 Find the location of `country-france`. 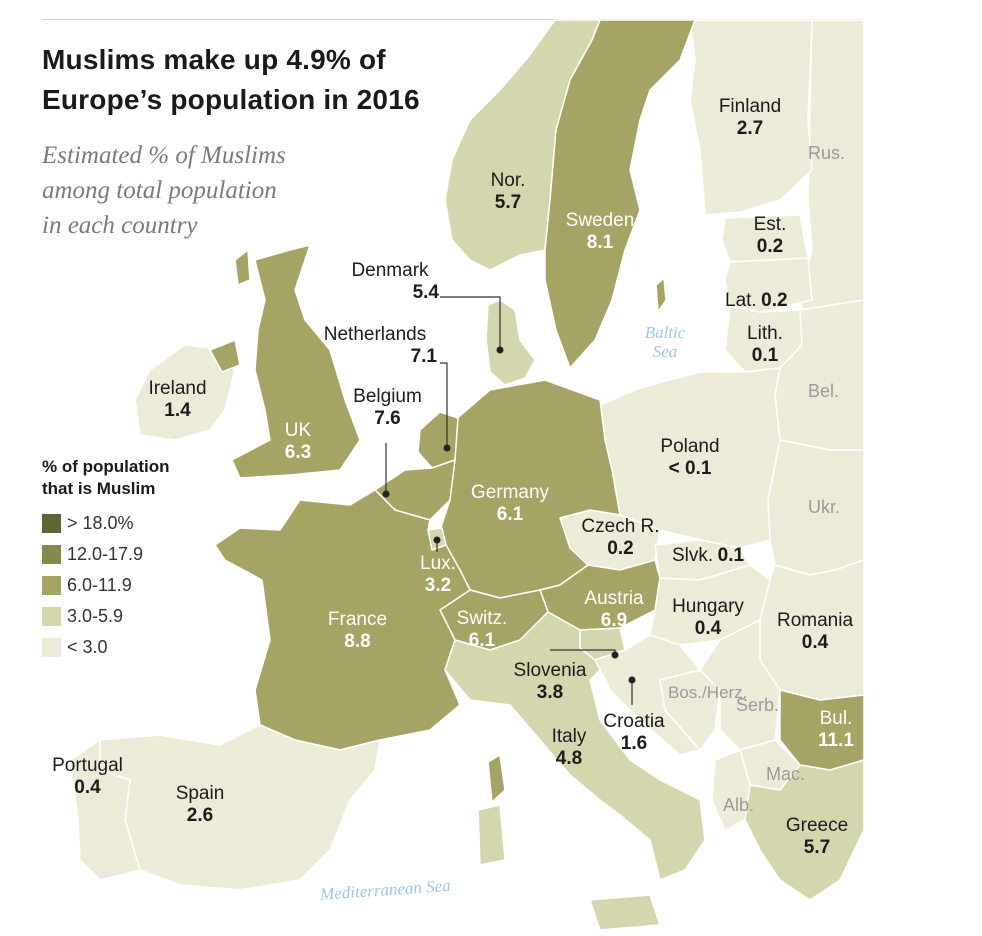

country-france is located at coordinates (342, 620).